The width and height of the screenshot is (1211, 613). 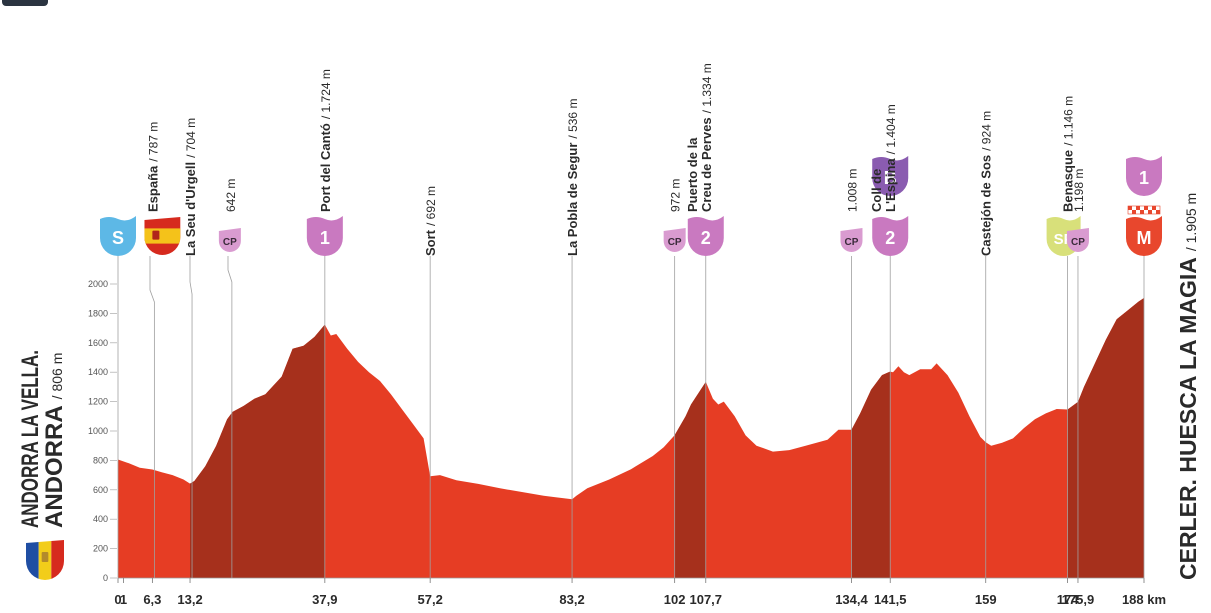 I want to click on waypoint-name: Castejón de Sos / 924 m, so click(x=986, y=183).